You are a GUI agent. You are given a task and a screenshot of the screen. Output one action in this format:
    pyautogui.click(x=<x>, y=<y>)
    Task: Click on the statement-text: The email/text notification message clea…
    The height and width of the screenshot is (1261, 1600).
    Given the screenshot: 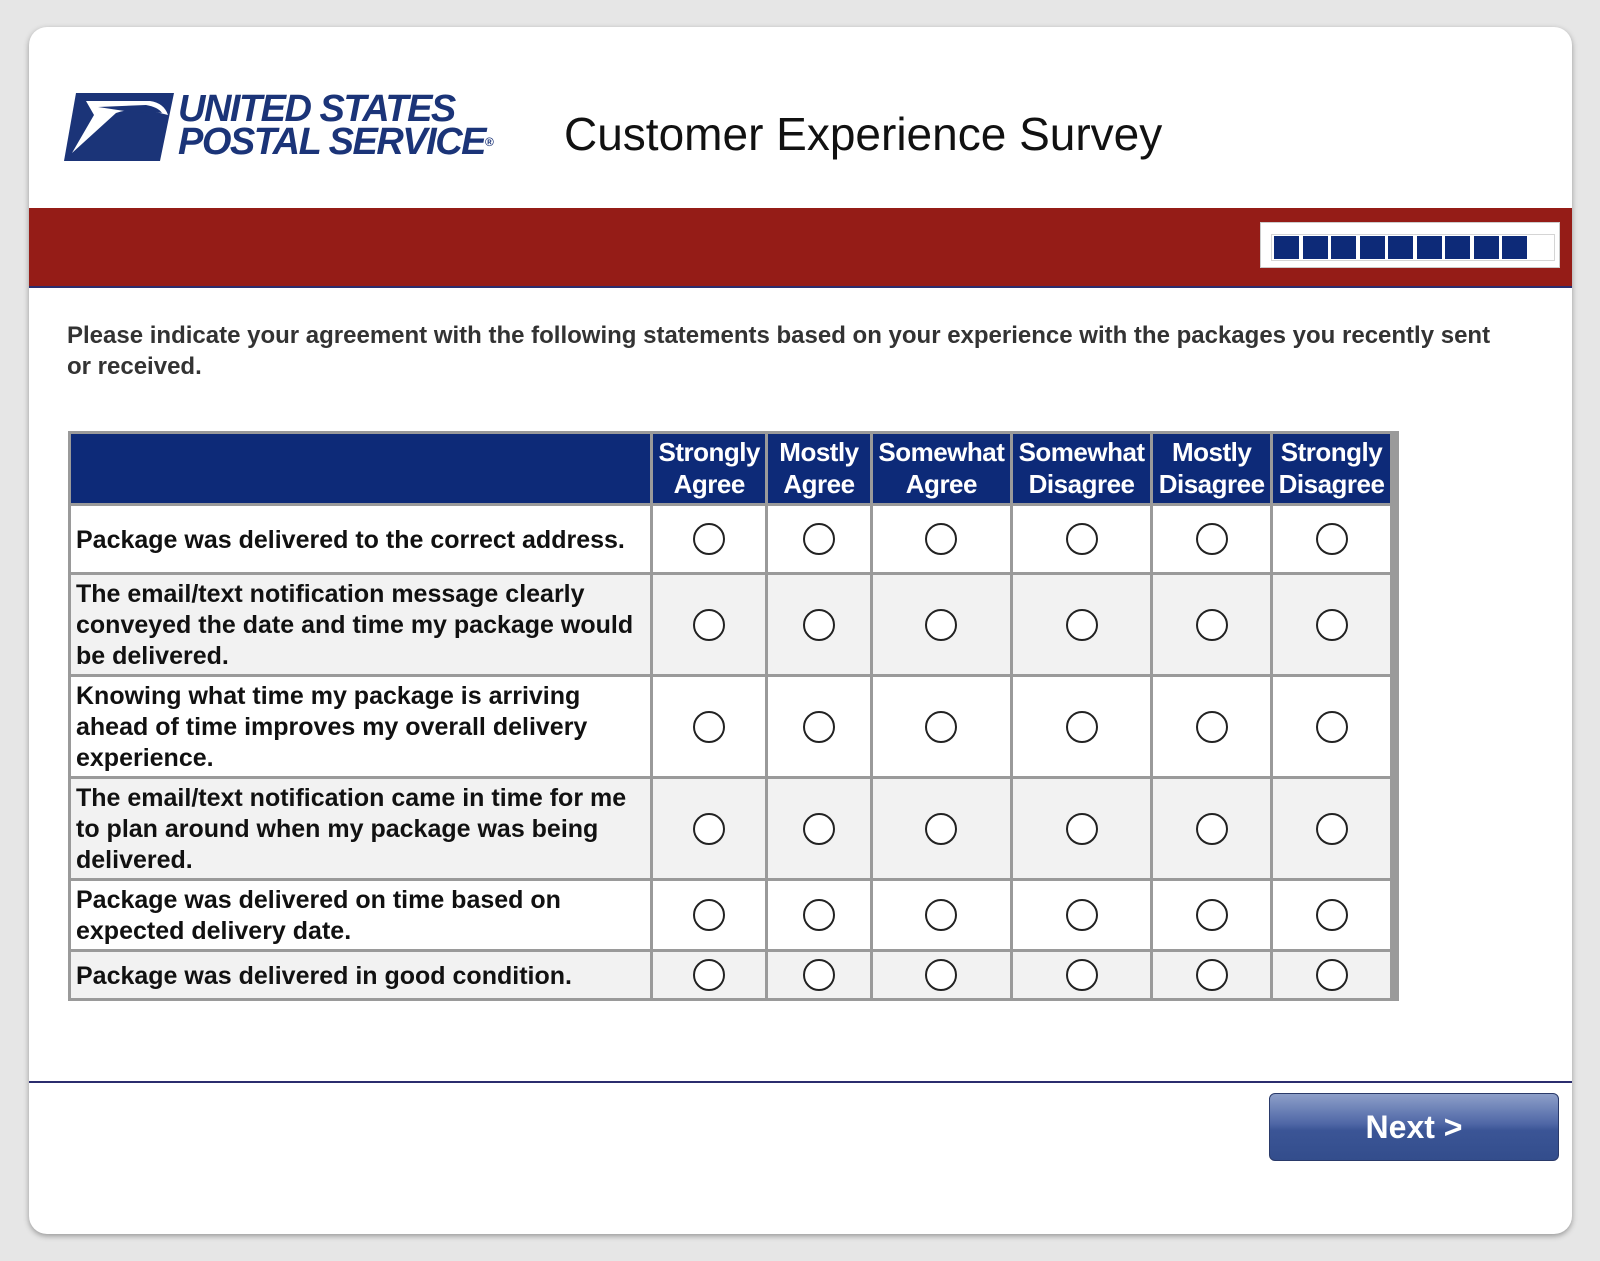 What is the action you would take?
    pyautogui.click(x=361, y=624)
    